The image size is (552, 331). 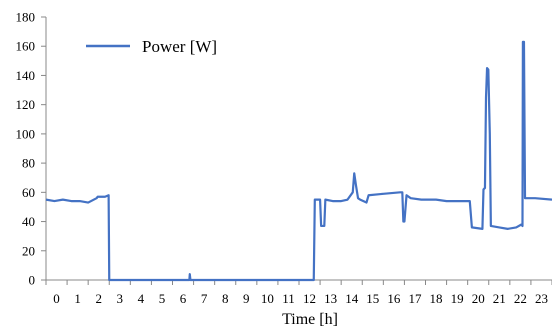 I want to click on x-tick-label: 17, so click(x=415, y=298).